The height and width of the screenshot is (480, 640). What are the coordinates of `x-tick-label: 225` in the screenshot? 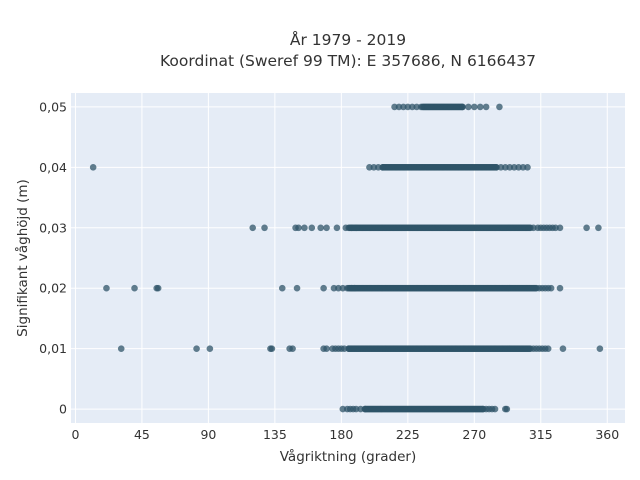 It's located at (408, 434).